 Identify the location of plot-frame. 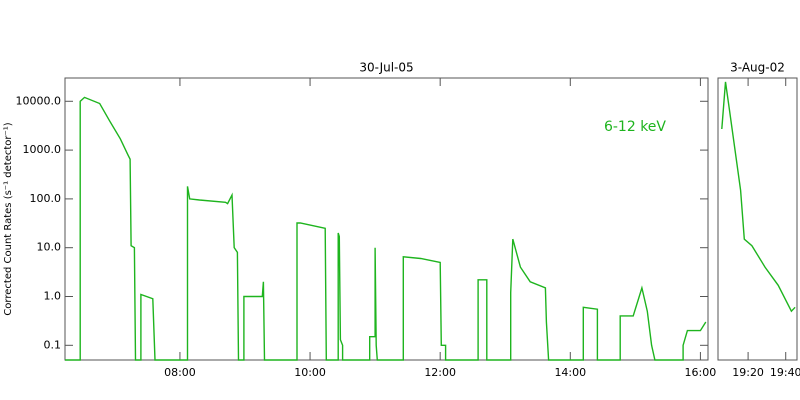
(757, 219).